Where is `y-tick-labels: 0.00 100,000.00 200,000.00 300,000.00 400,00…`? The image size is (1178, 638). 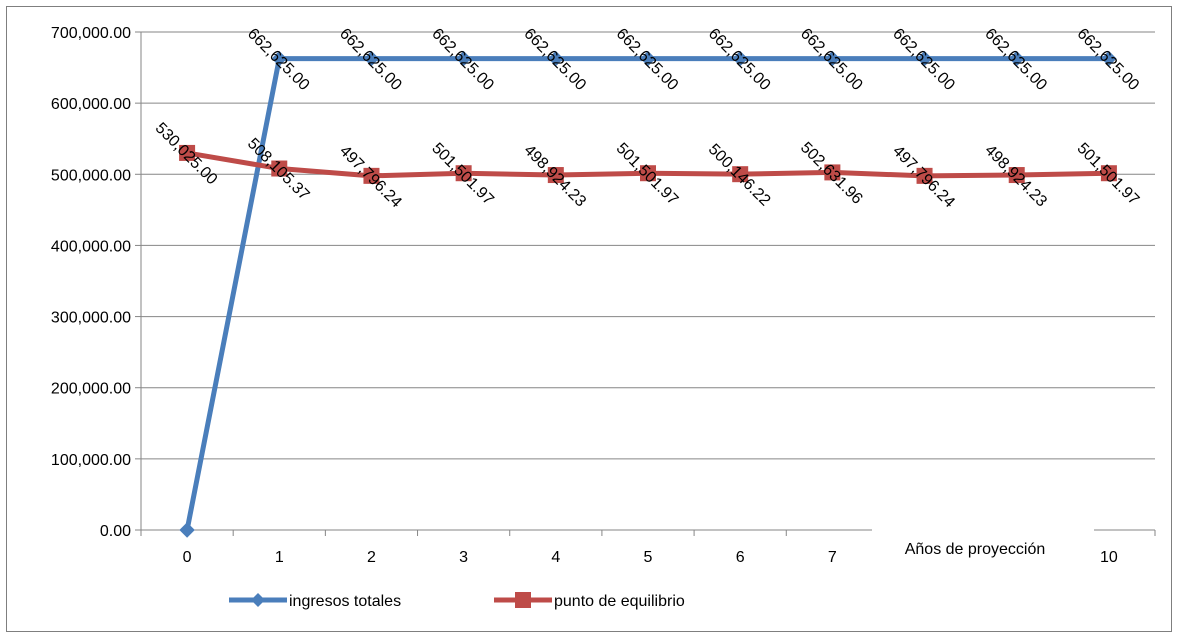
y-tick-labels: 0.00 100,000.00 200,000.00 300,000.00 400,00… is located at coordinates (91, 282).